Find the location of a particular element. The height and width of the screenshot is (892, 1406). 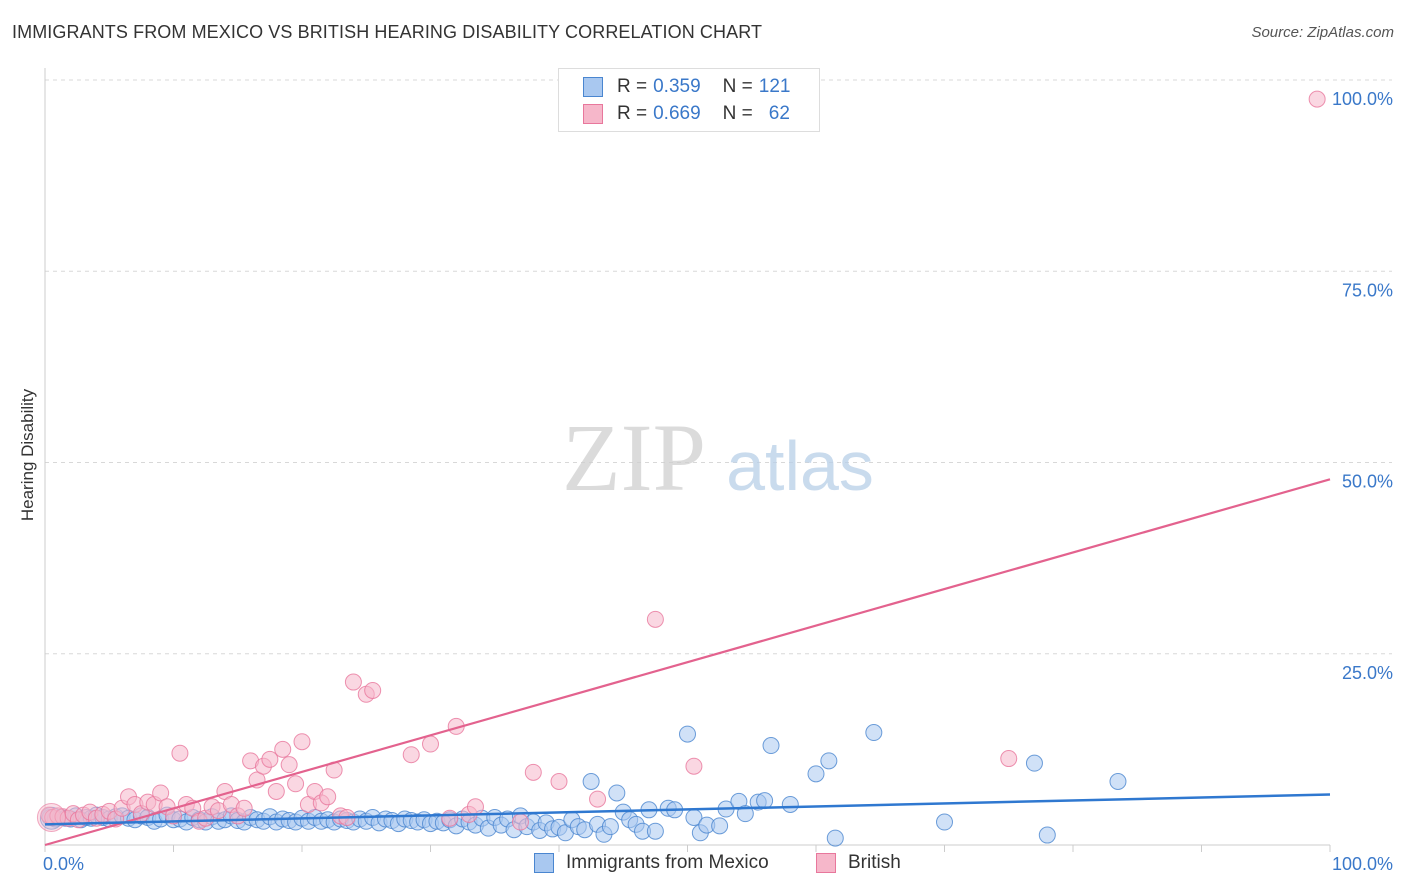

mexico-legend-swatch is located at coordinates (544, 863).